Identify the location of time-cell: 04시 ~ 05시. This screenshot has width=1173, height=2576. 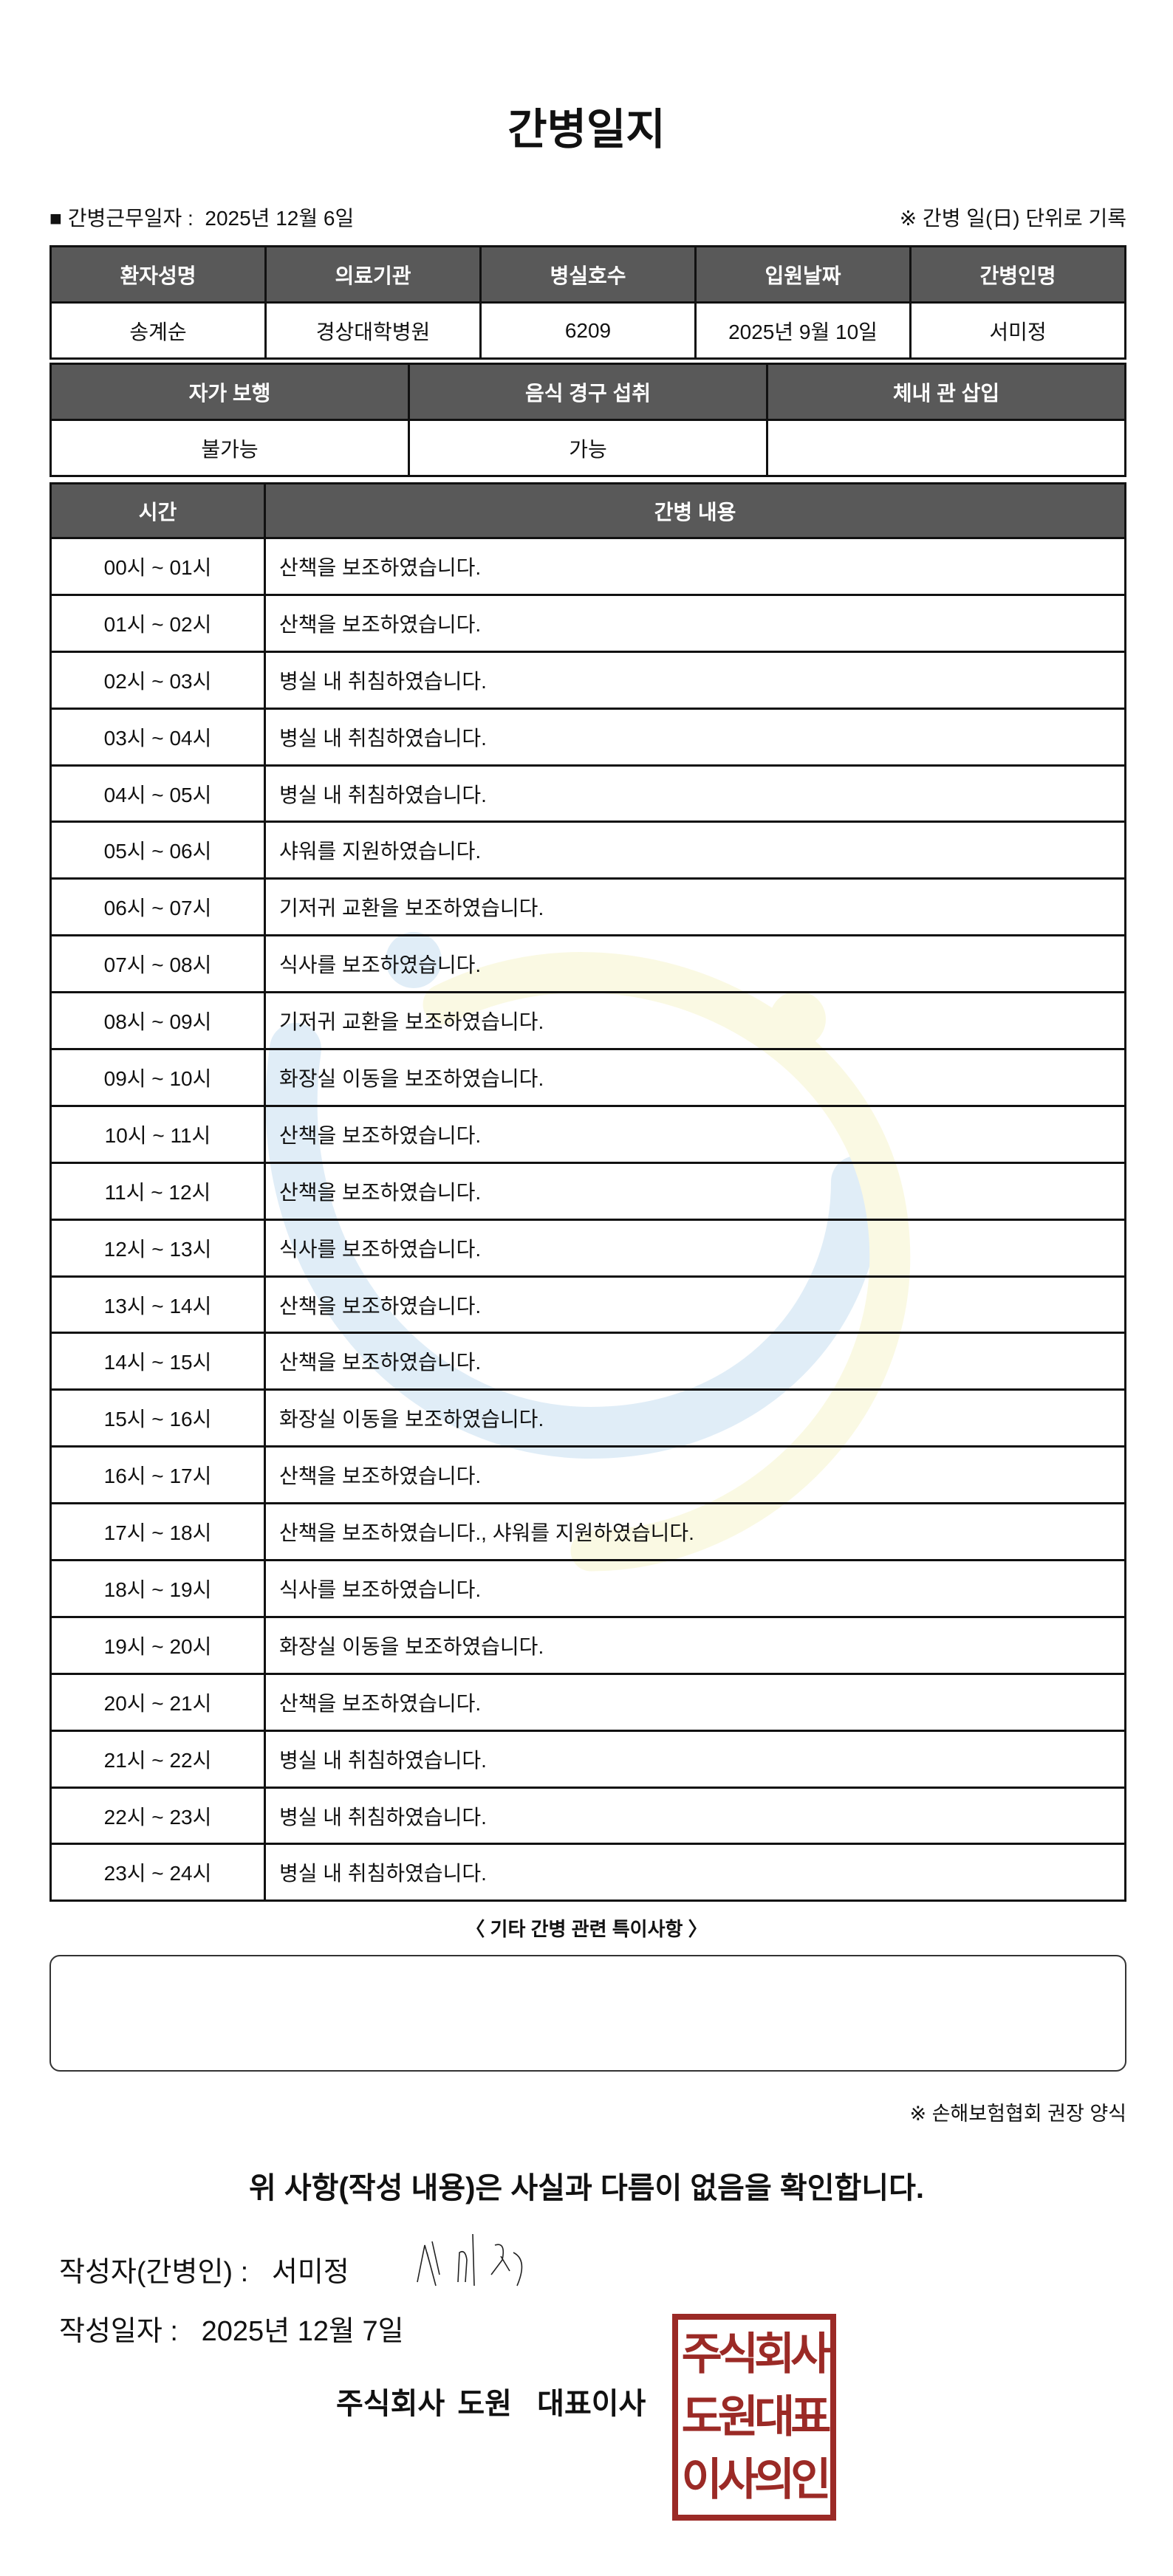
(157, 793).